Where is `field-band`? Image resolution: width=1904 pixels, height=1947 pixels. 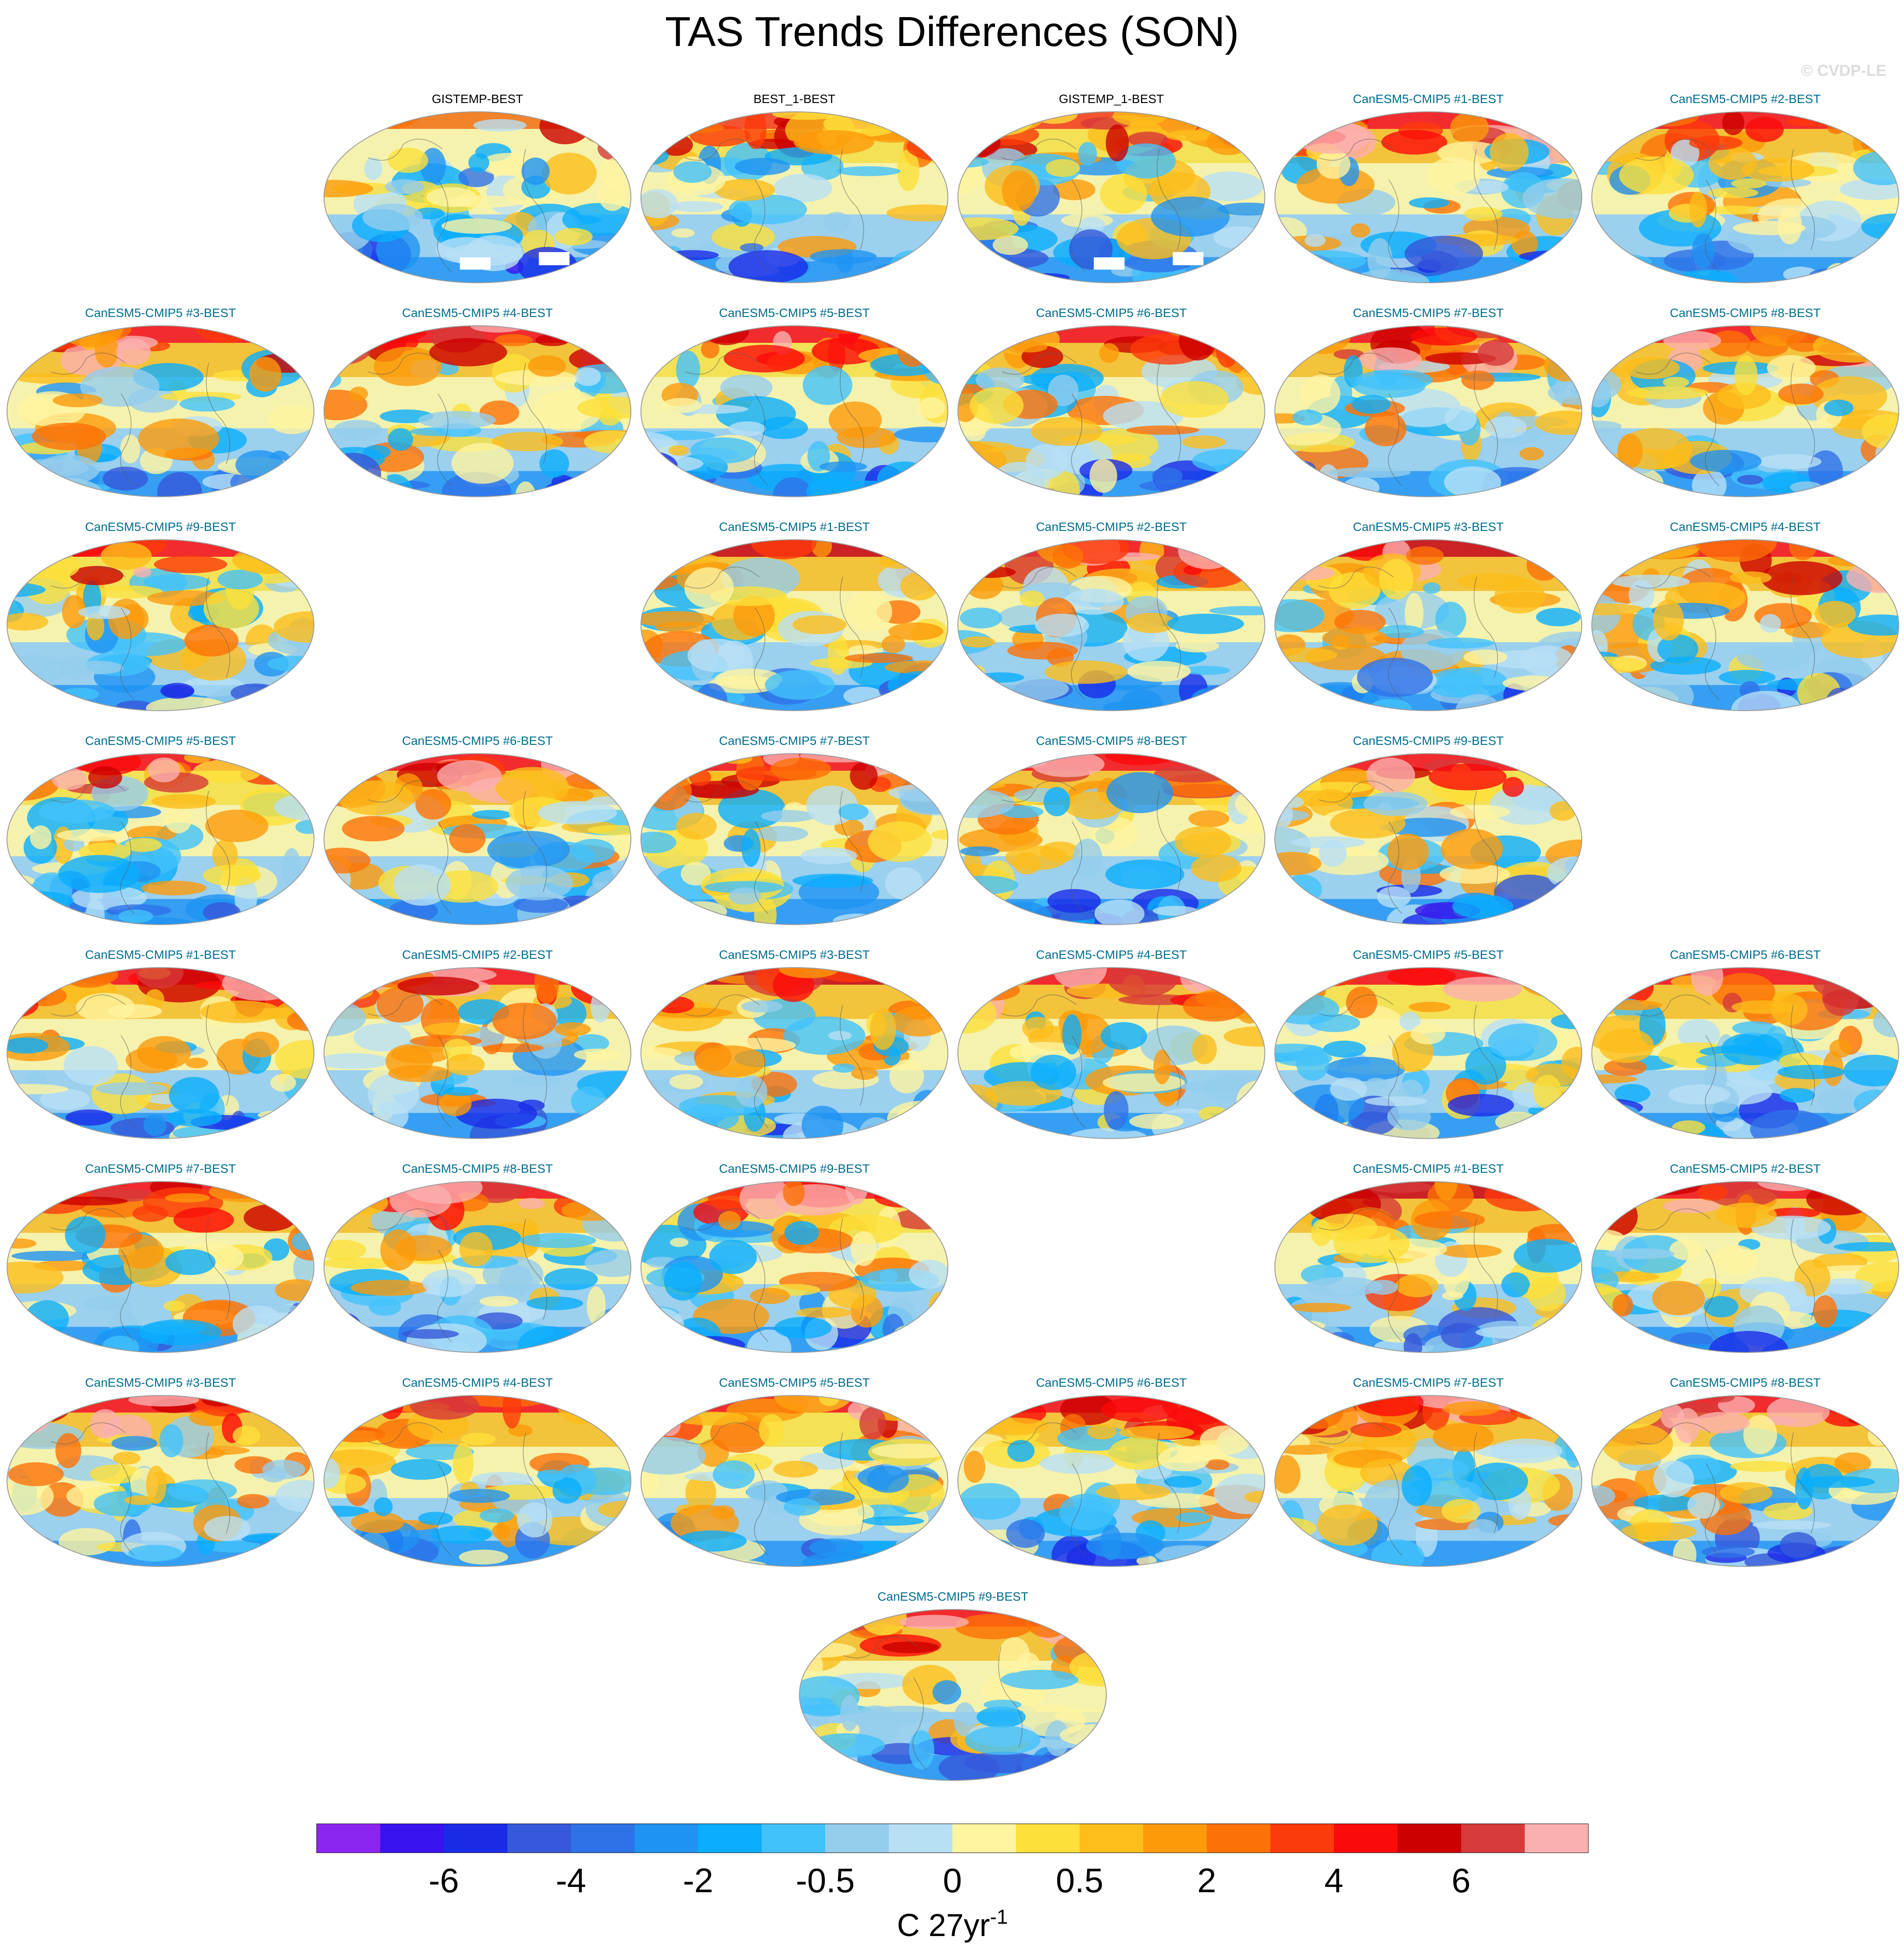
field-band is located at coordinates (794, 912).